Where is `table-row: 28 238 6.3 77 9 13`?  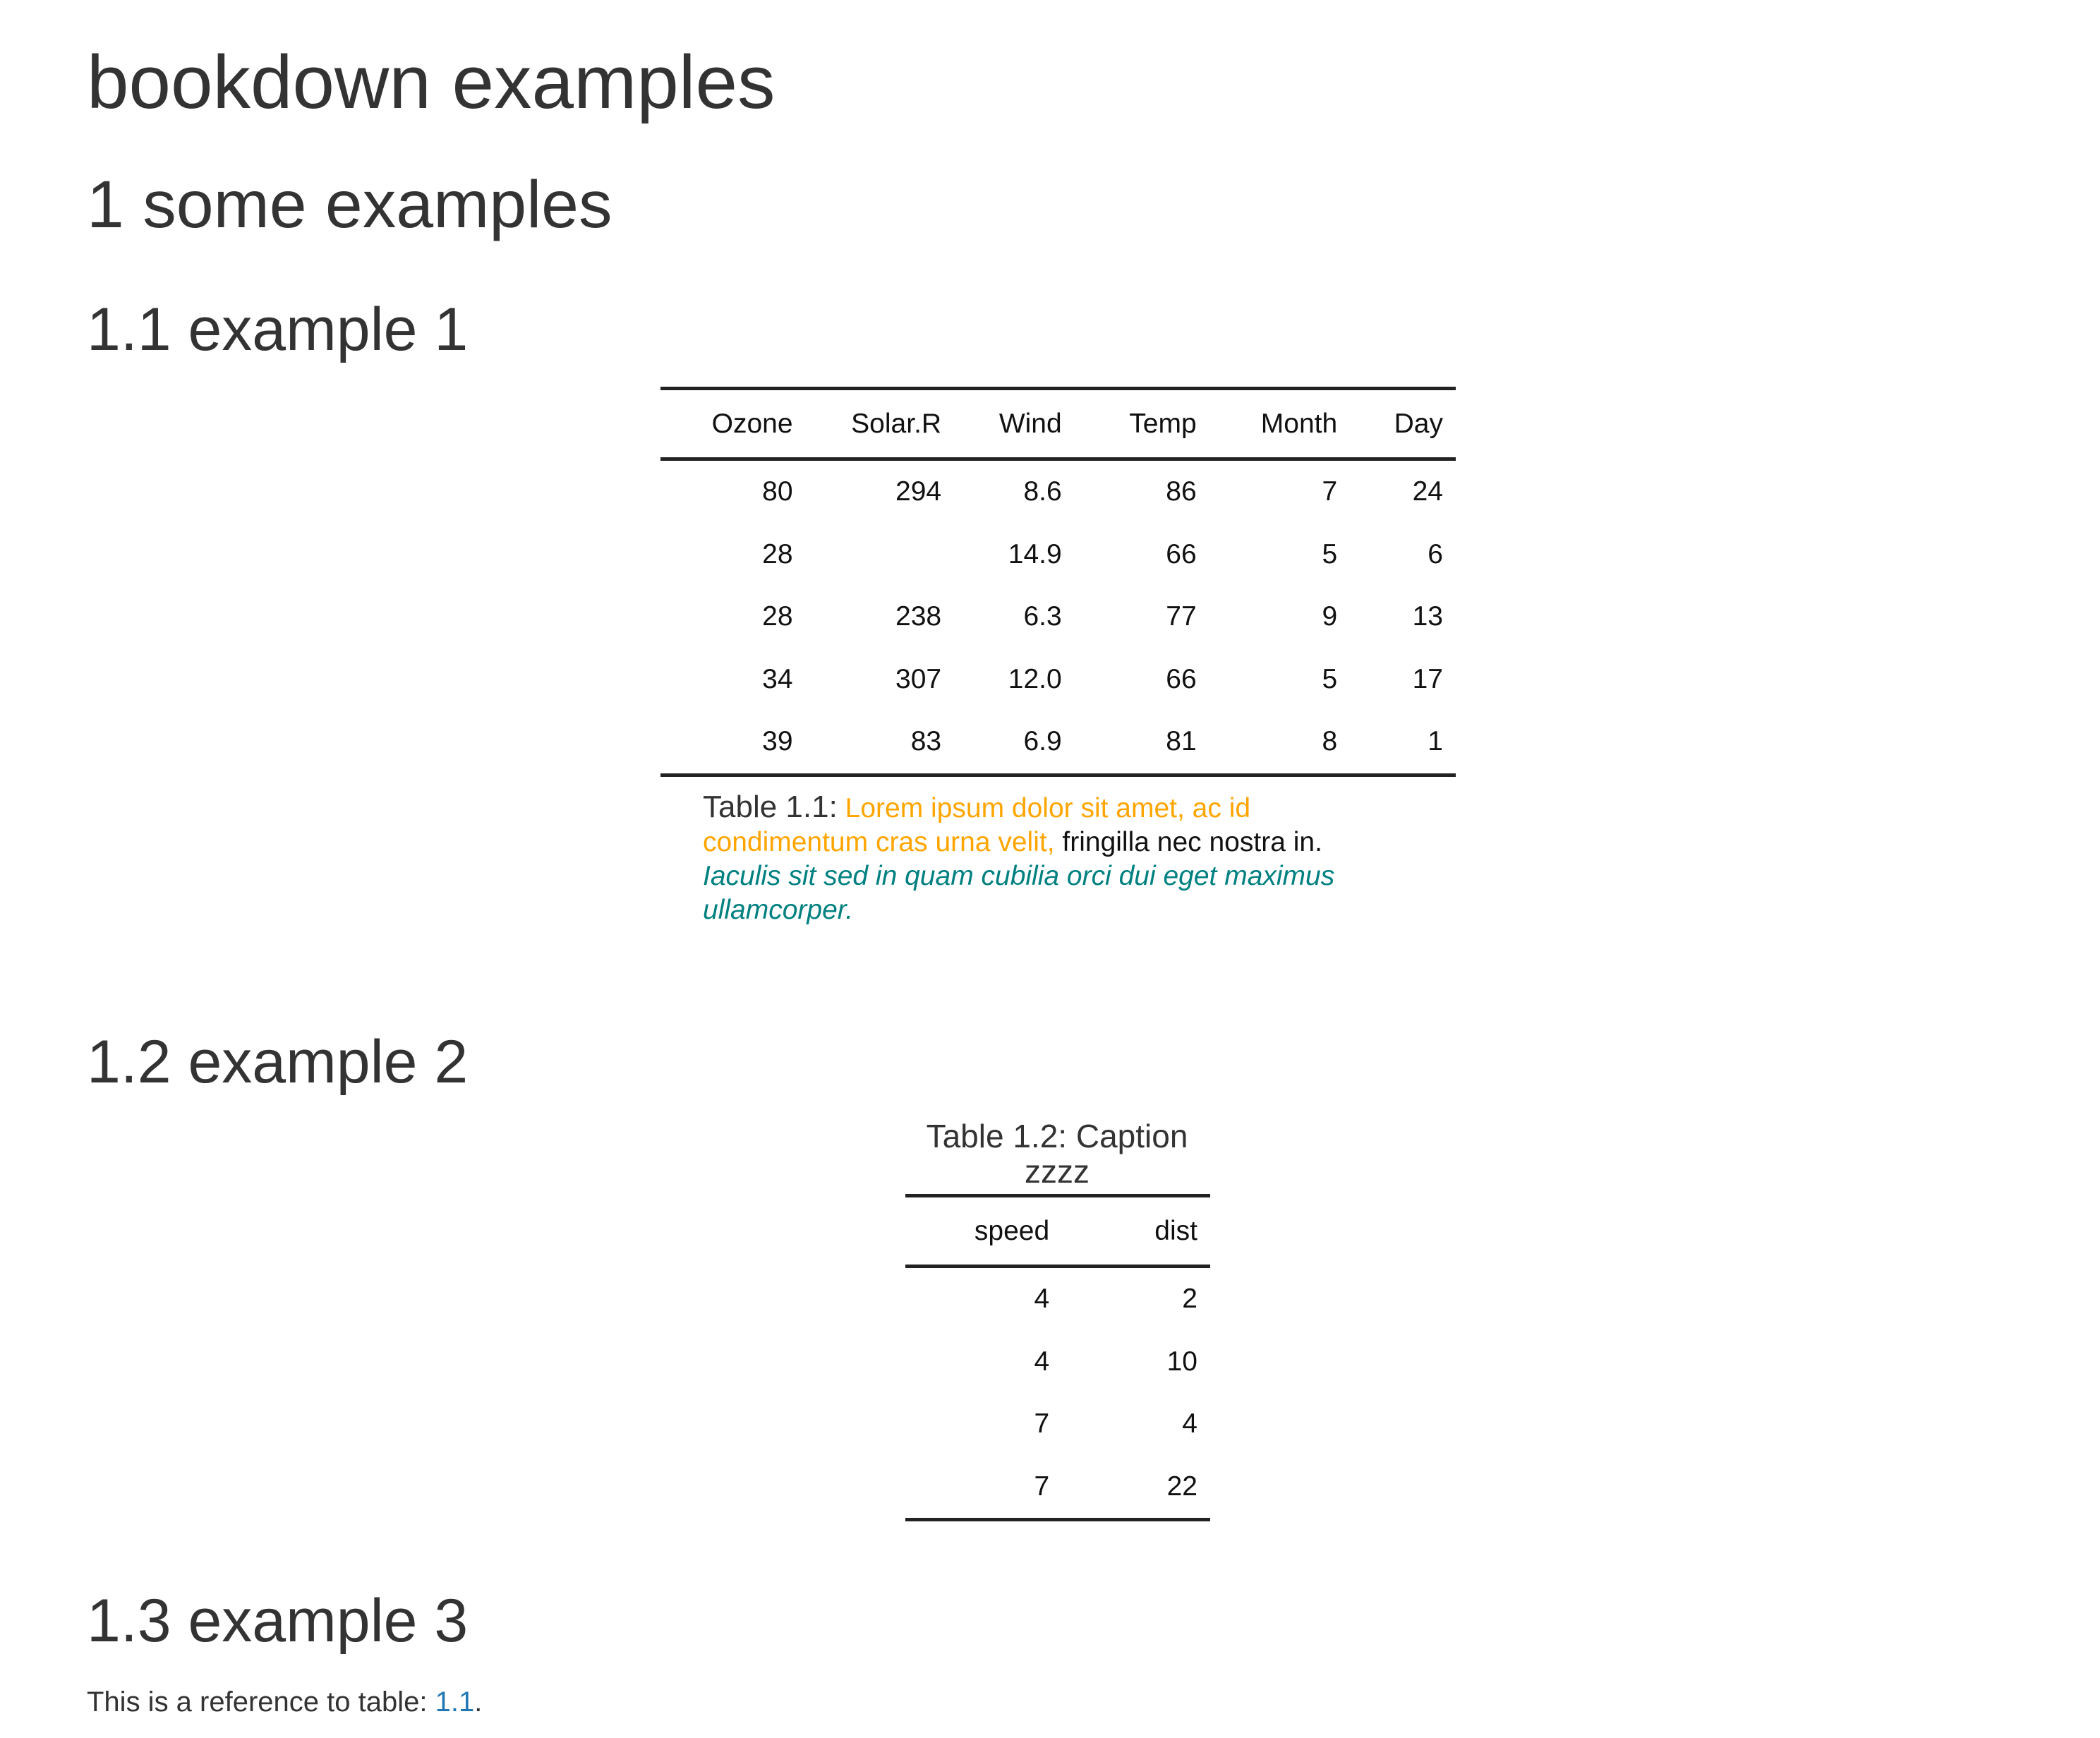
table-row: 28 238 6.3 77 9 13 is located at coordinates (1058, 617).